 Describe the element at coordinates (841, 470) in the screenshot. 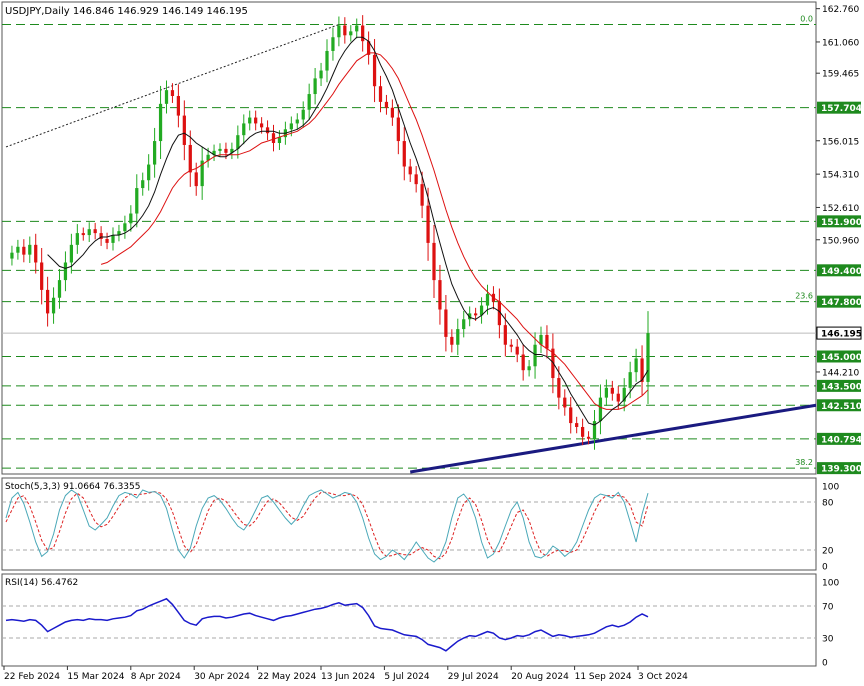

I see `price-tag-label: 139.300` at that location.